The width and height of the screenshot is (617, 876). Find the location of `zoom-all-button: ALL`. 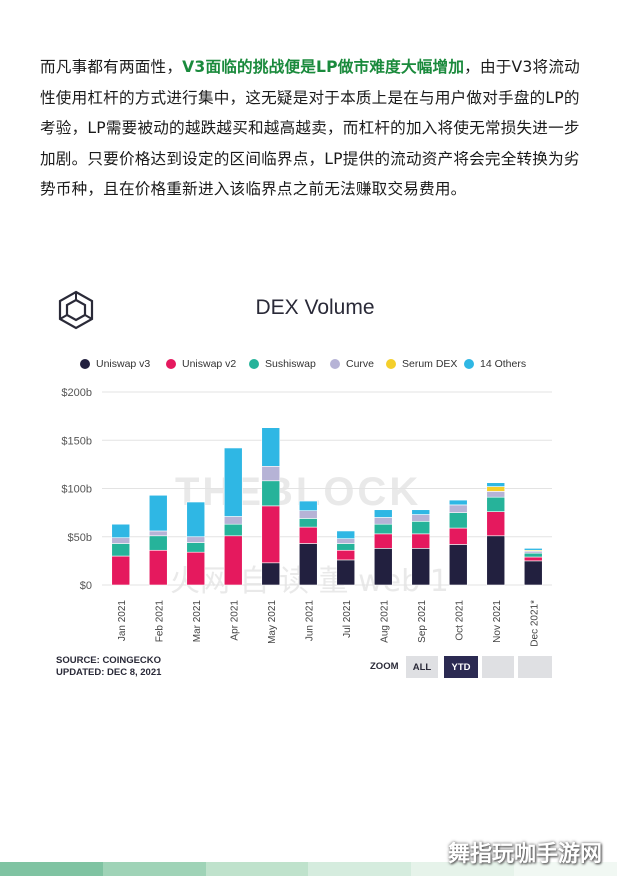

zoom-all-button: ALL is located at coordinates (422, 667).